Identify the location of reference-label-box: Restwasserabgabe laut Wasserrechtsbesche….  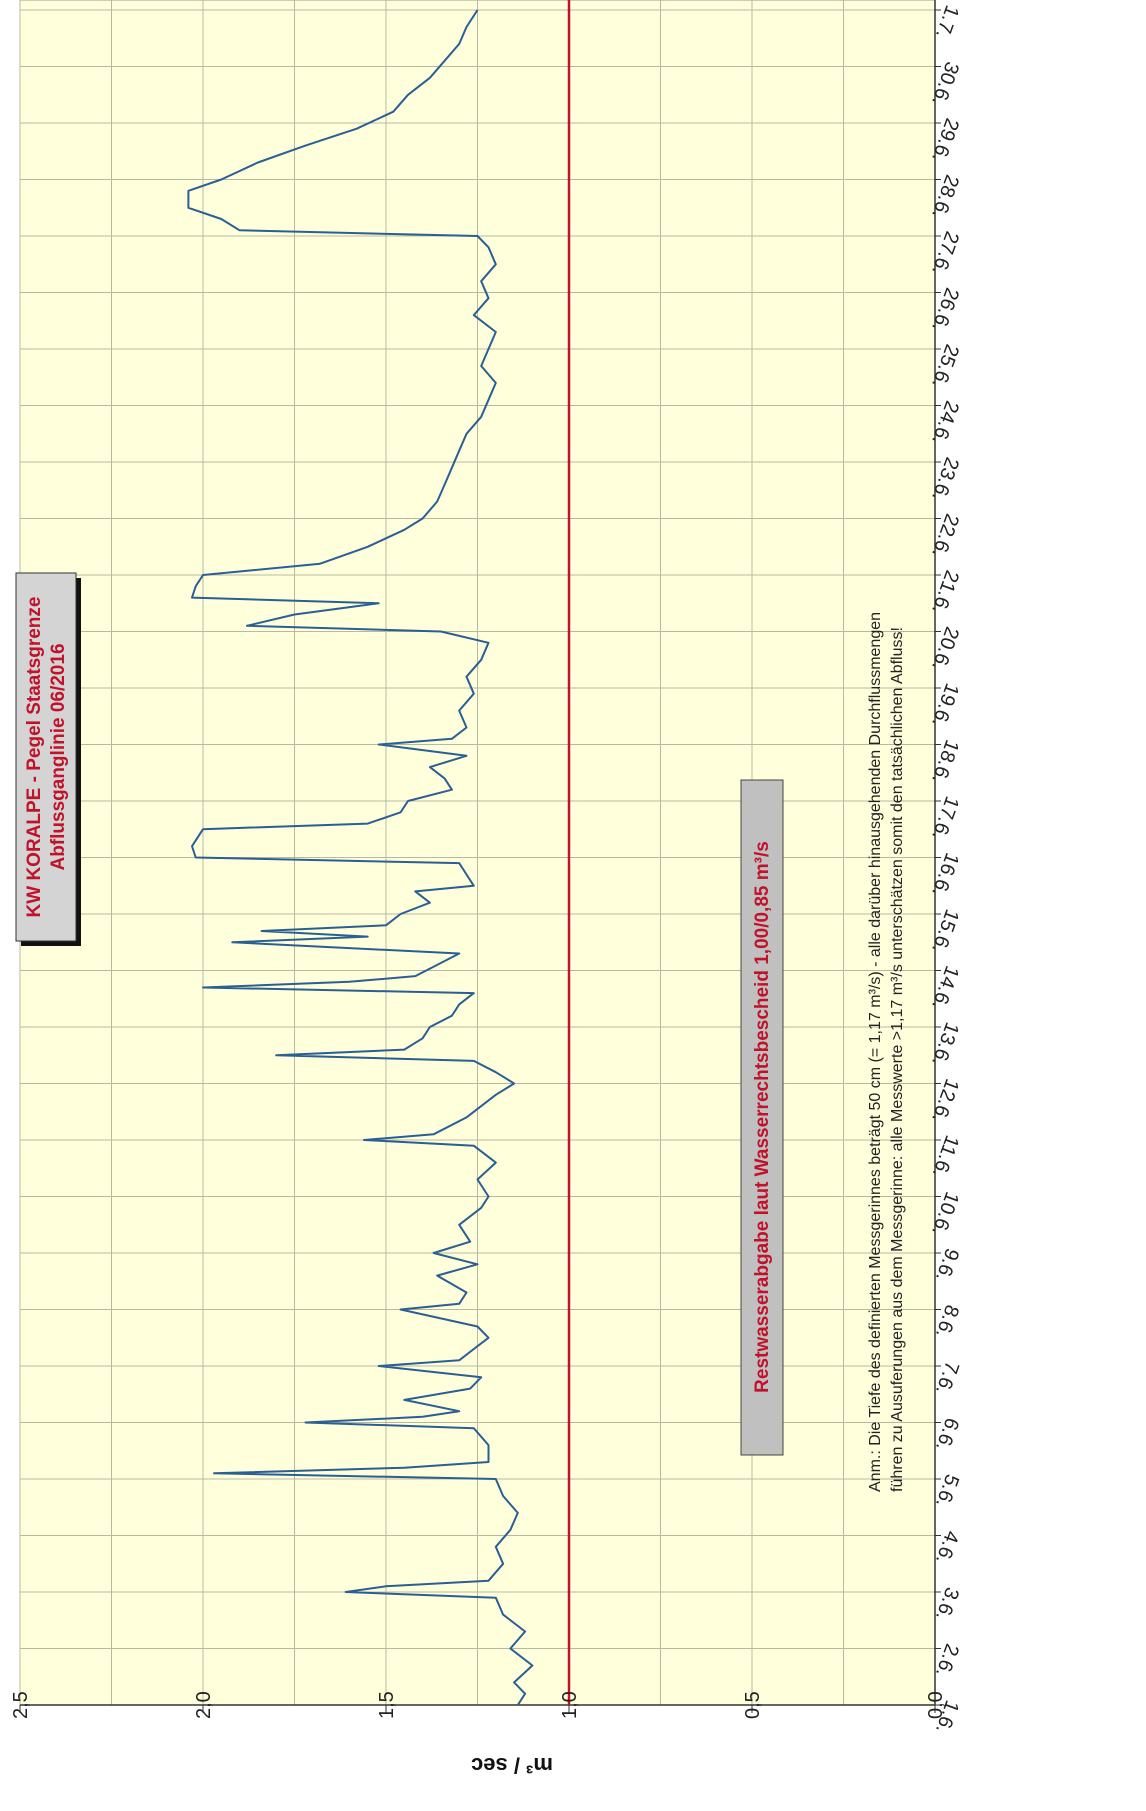
(762, 1117).